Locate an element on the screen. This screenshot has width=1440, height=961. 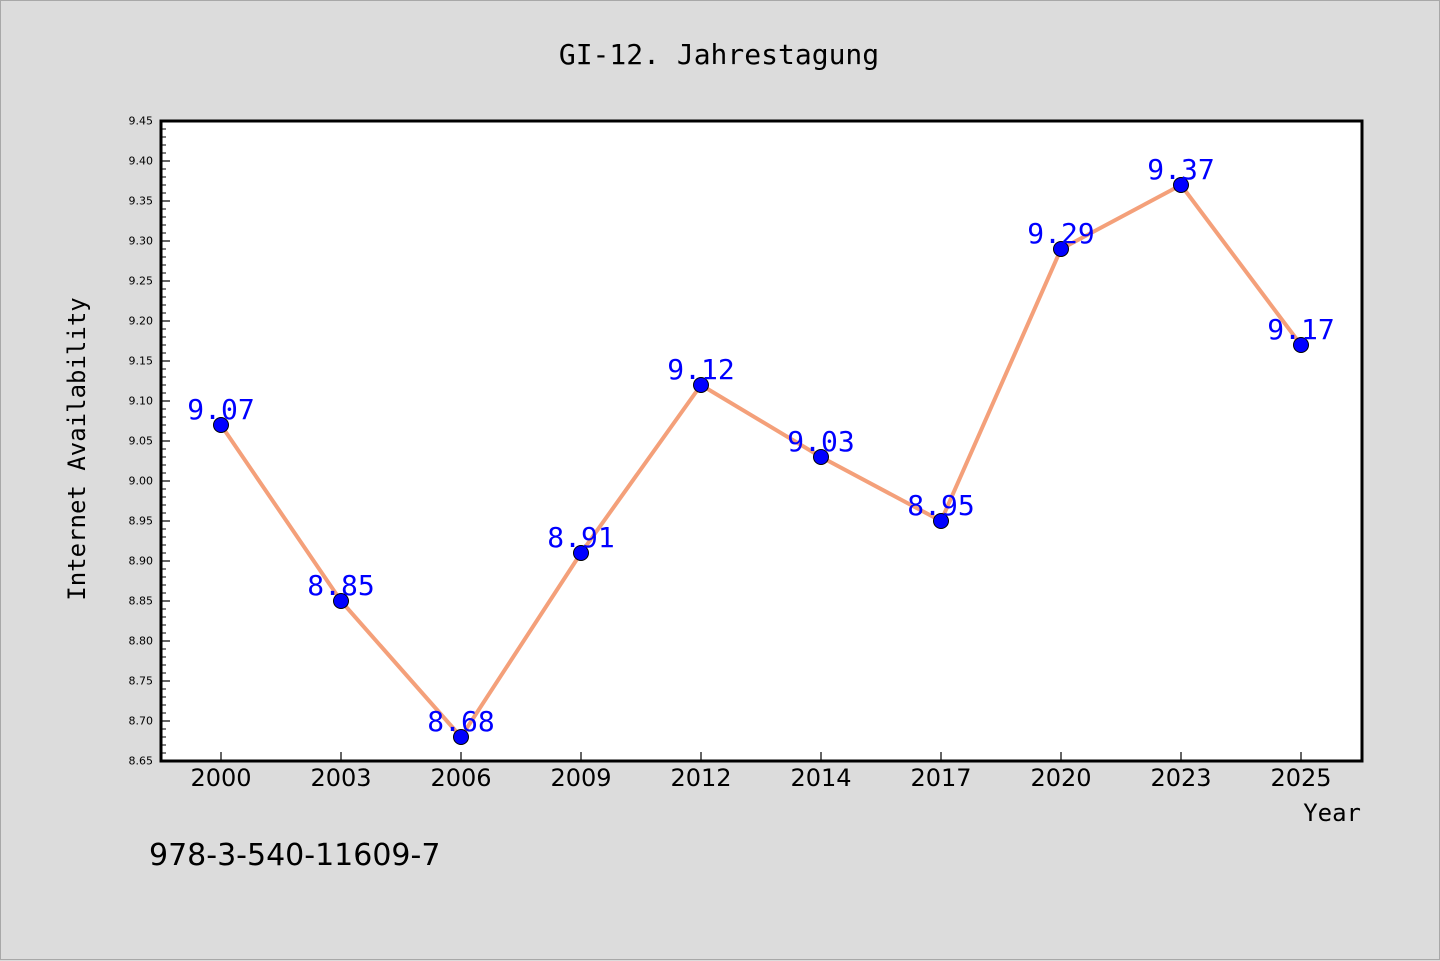
y-tick-label: 8.65 is located at coordinates (141, 761).